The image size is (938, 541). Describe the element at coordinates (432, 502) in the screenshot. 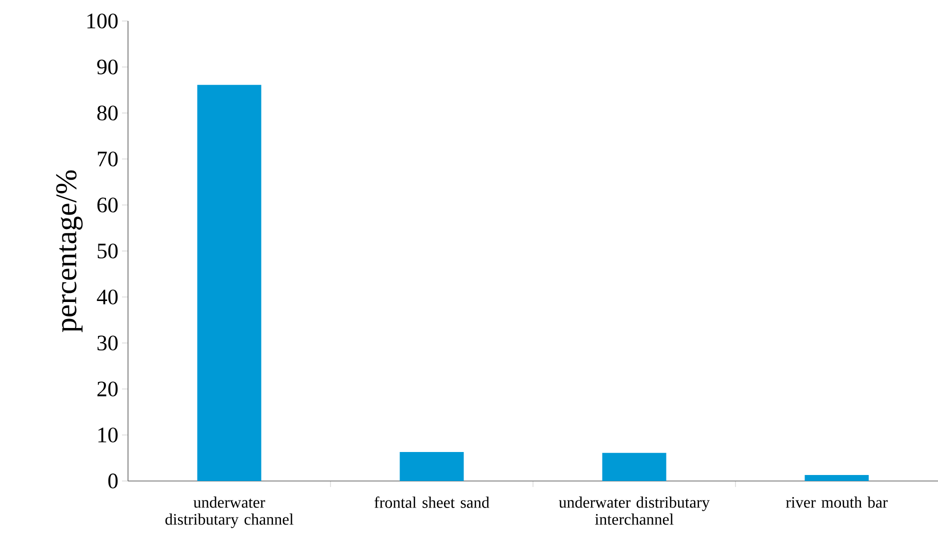

I see `x-tick-label: frontal sheet sand` at that location.